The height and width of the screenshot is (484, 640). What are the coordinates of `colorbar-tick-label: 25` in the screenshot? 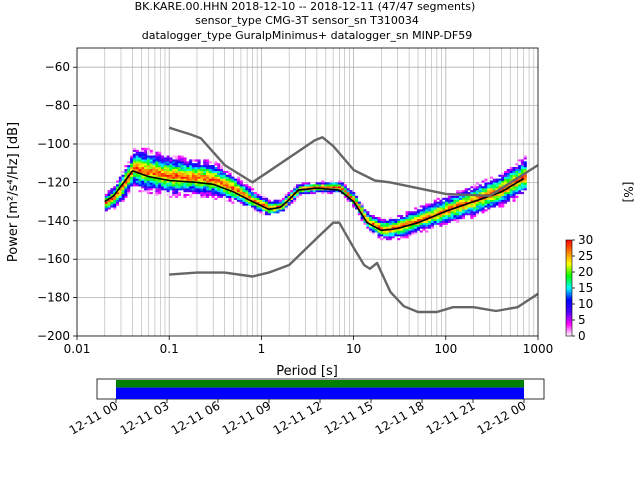 It's located at (585, 256).